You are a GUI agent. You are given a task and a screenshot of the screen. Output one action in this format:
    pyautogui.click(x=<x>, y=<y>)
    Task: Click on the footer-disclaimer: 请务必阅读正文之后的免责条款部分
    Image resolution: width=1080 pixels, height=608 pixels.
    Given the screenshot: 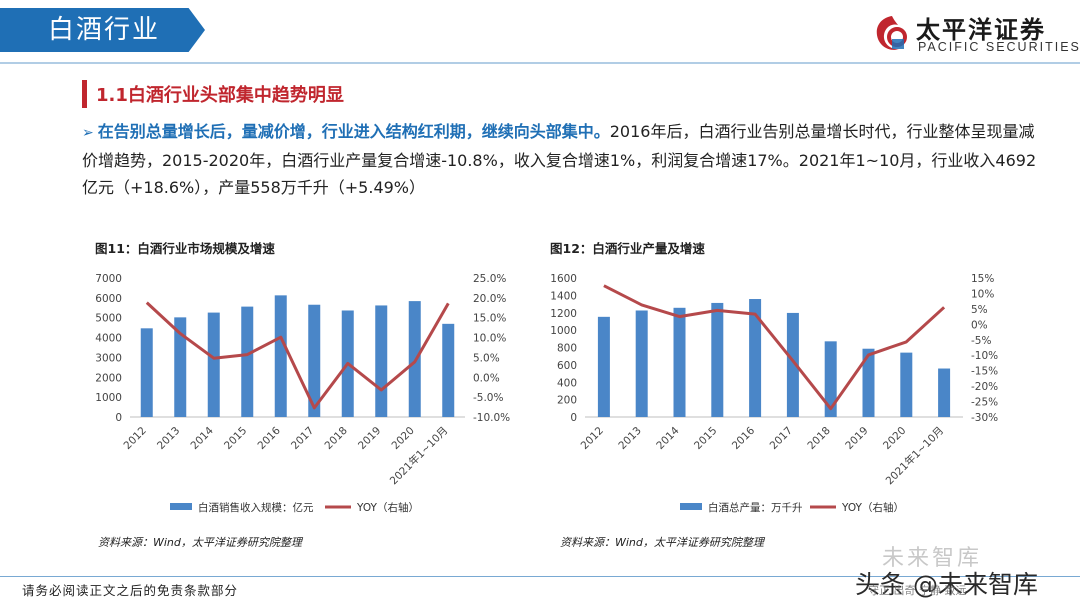 What is the action you would take?
    pyautogui.click(x=130, y=590)
    